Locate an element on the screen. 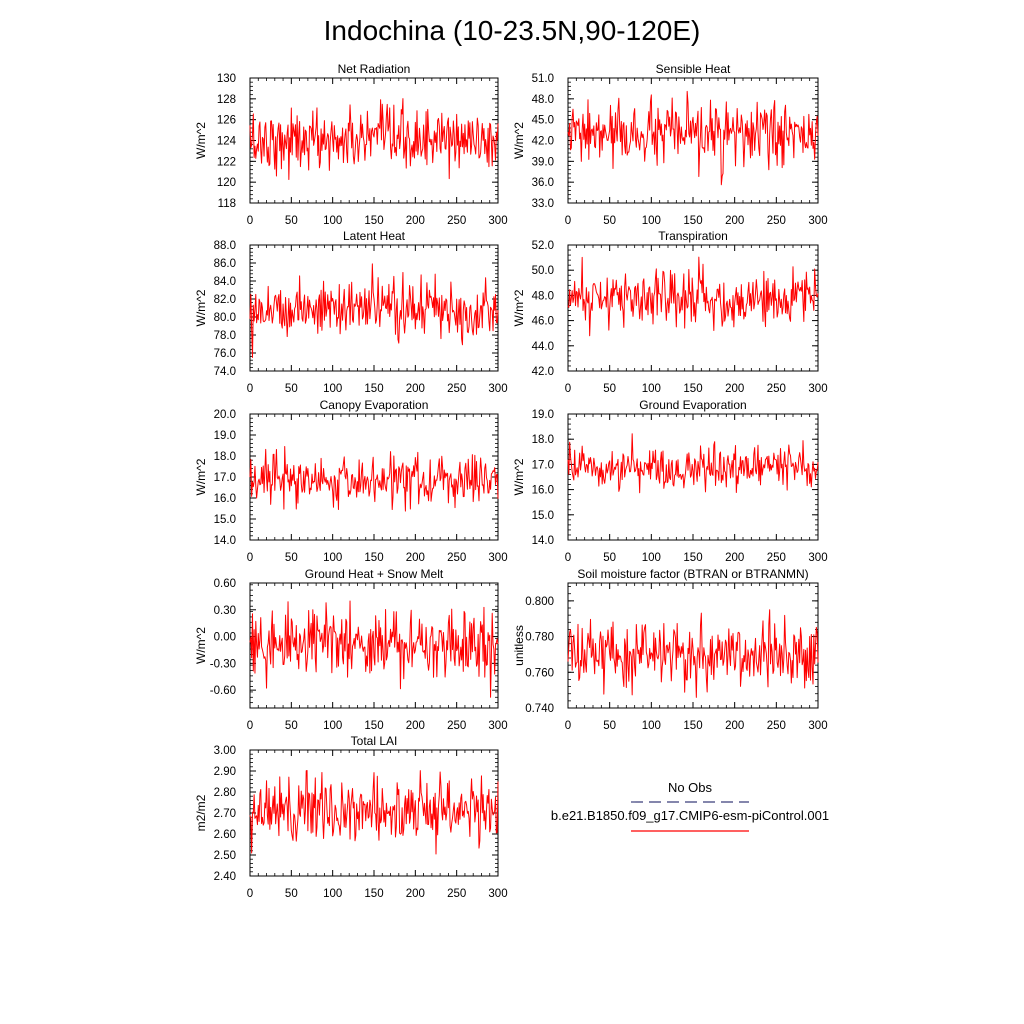 The height and width of the screenshot is (1024, 1024). y-tick-label: 2.70 is located at coordinates (225, 814).